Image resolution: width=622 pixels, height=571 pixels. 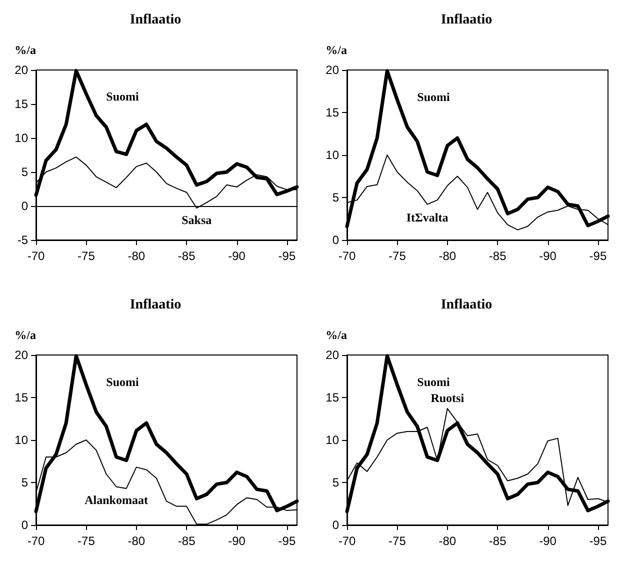 What do you see at coordinates (197, 220) in the screenshot?
I see `series-label: Saksa` at bounding box center [197, 220].